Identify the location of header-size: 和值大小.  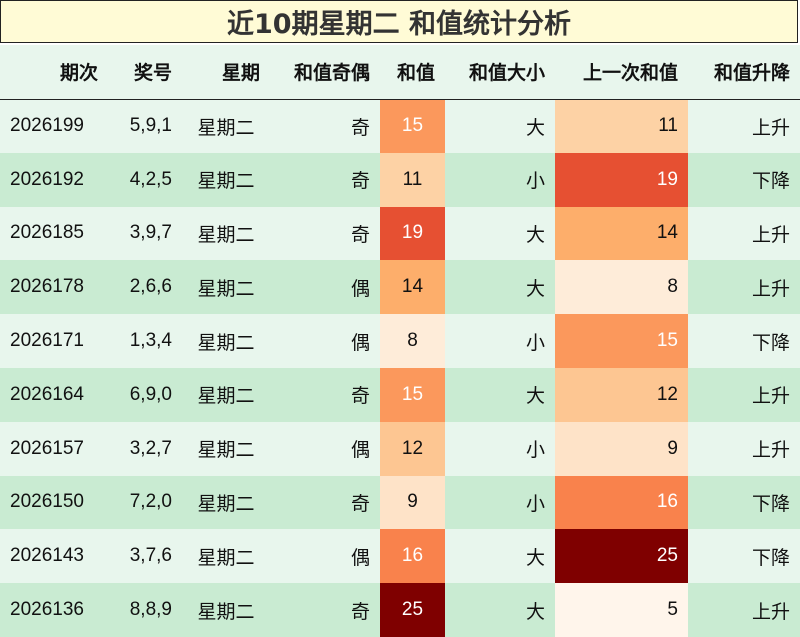
(500, 72).